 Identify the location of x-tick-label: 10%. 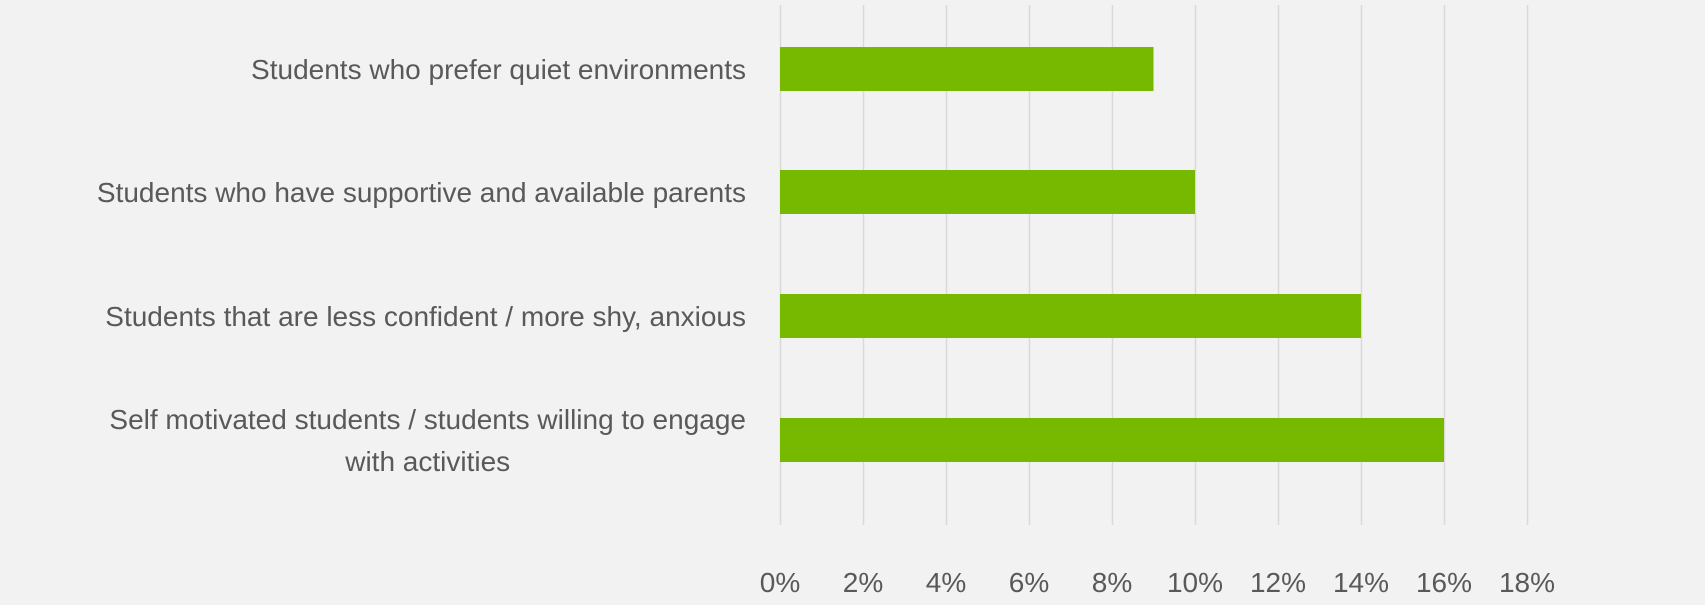
(1195, 582).